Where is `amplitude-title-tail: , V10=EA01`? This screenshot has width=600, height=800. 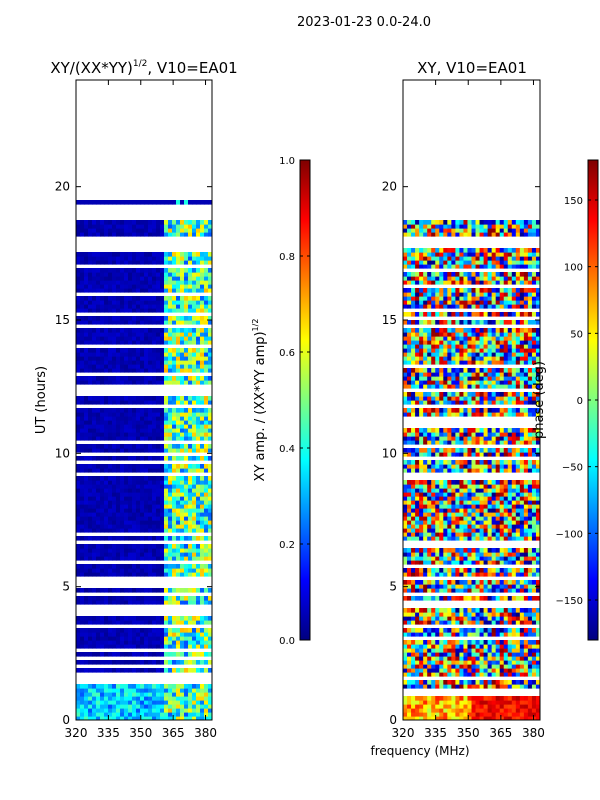 amplitude-title-tail: , V10=EA01 is located at coordinates (192, 68).